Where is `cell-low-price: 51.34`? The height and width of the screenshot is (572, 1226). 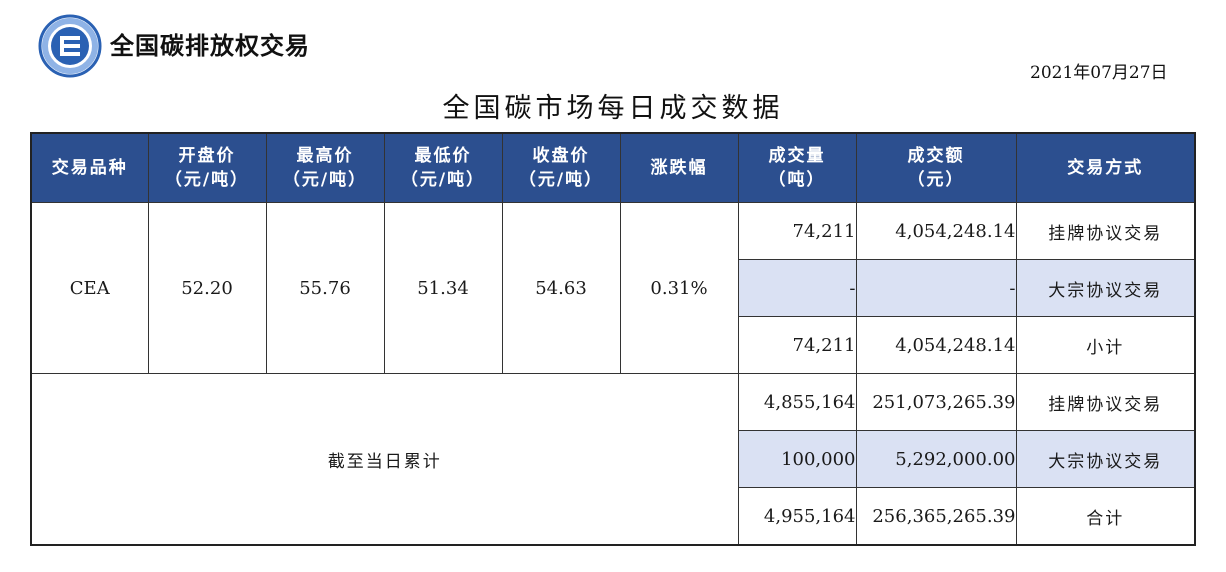 cell-low-price: 51.34 is located at coordinates (443, 288).